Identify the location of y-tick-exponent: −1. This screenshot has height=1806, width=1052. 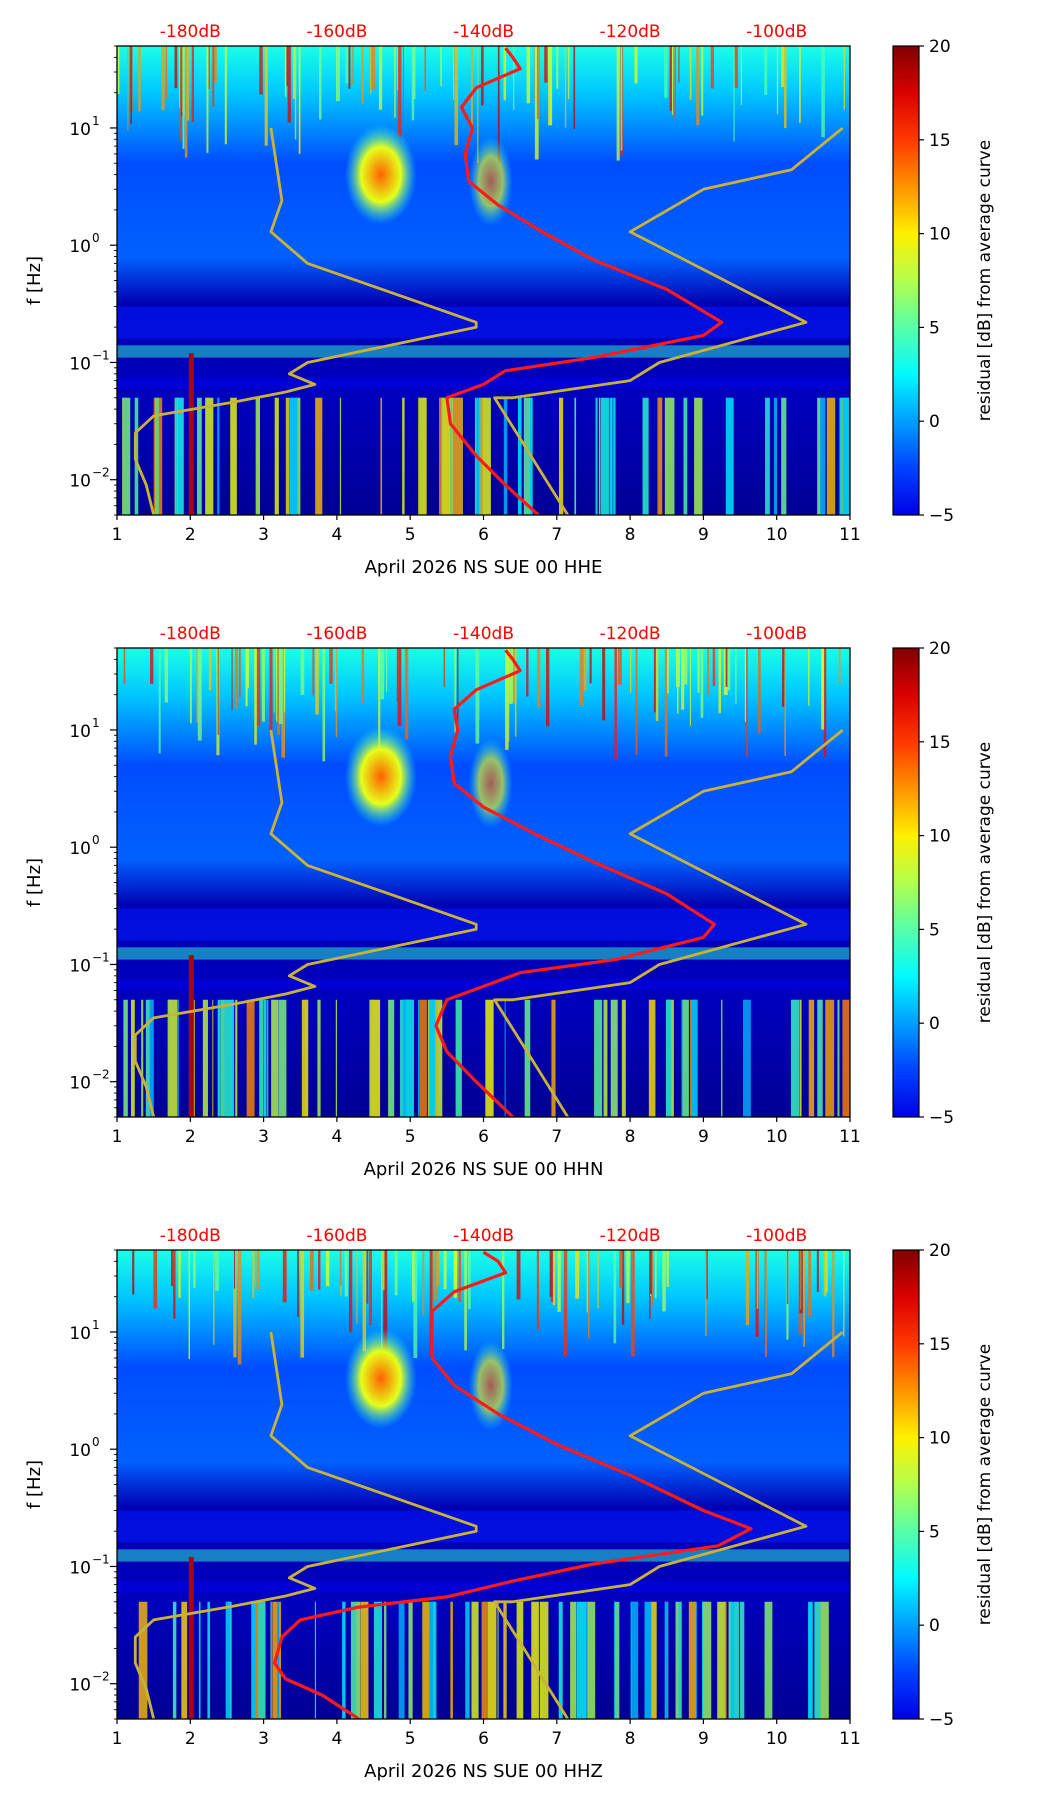
(101, 957).